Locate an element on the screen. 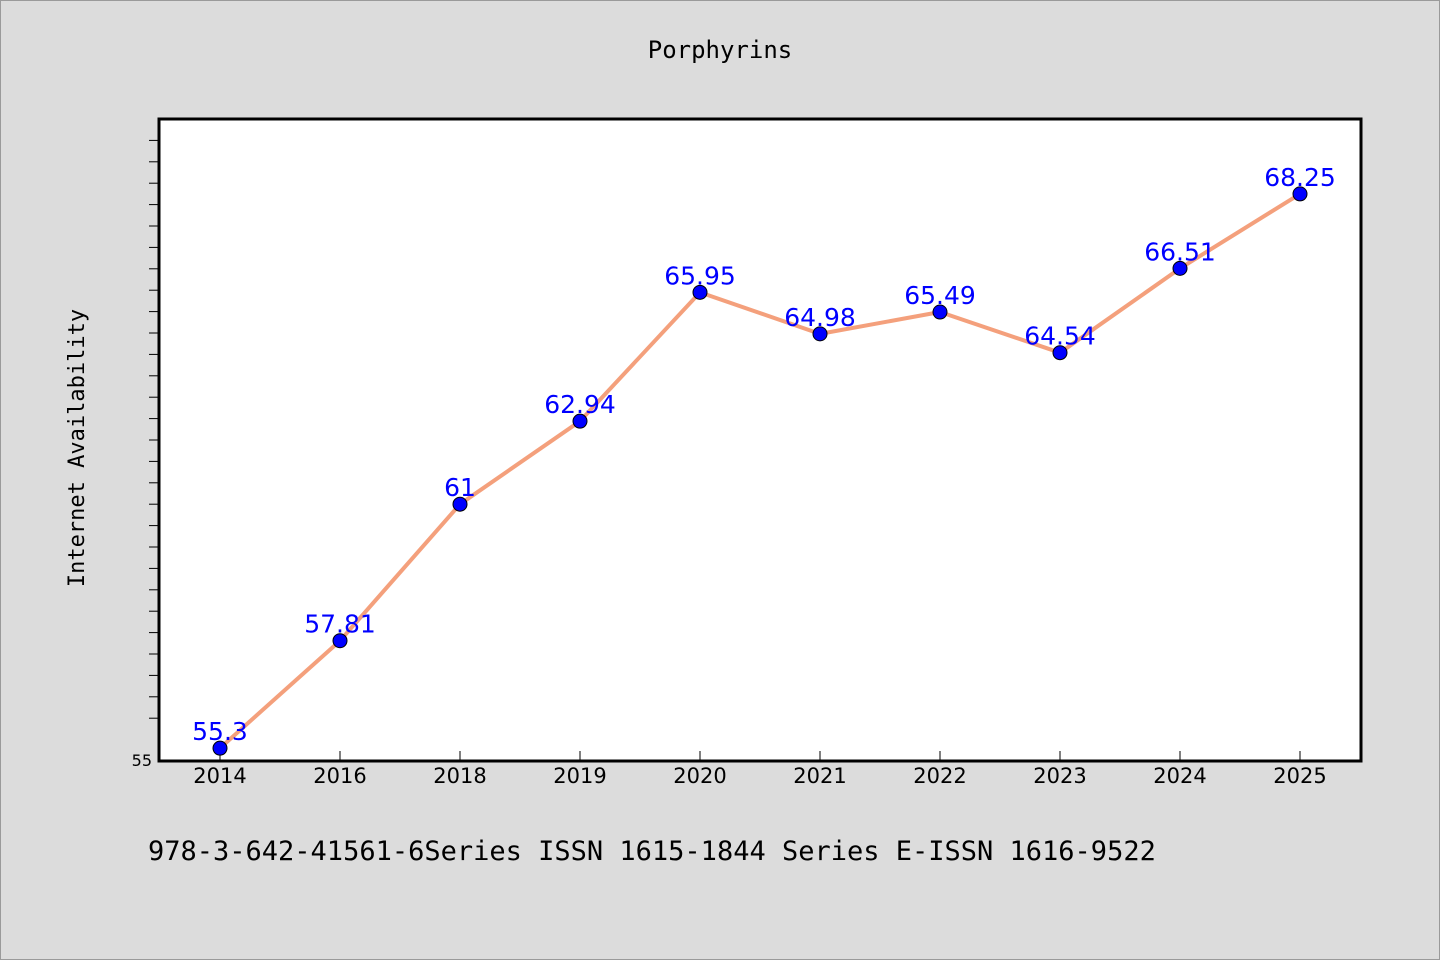 The height and width of the screenshot is (960, 1440). x-axis-ticks: 2014 2016 2018 2019 2020 2021 2022 2023 2024 2025 is located at coordinates (760, 769).